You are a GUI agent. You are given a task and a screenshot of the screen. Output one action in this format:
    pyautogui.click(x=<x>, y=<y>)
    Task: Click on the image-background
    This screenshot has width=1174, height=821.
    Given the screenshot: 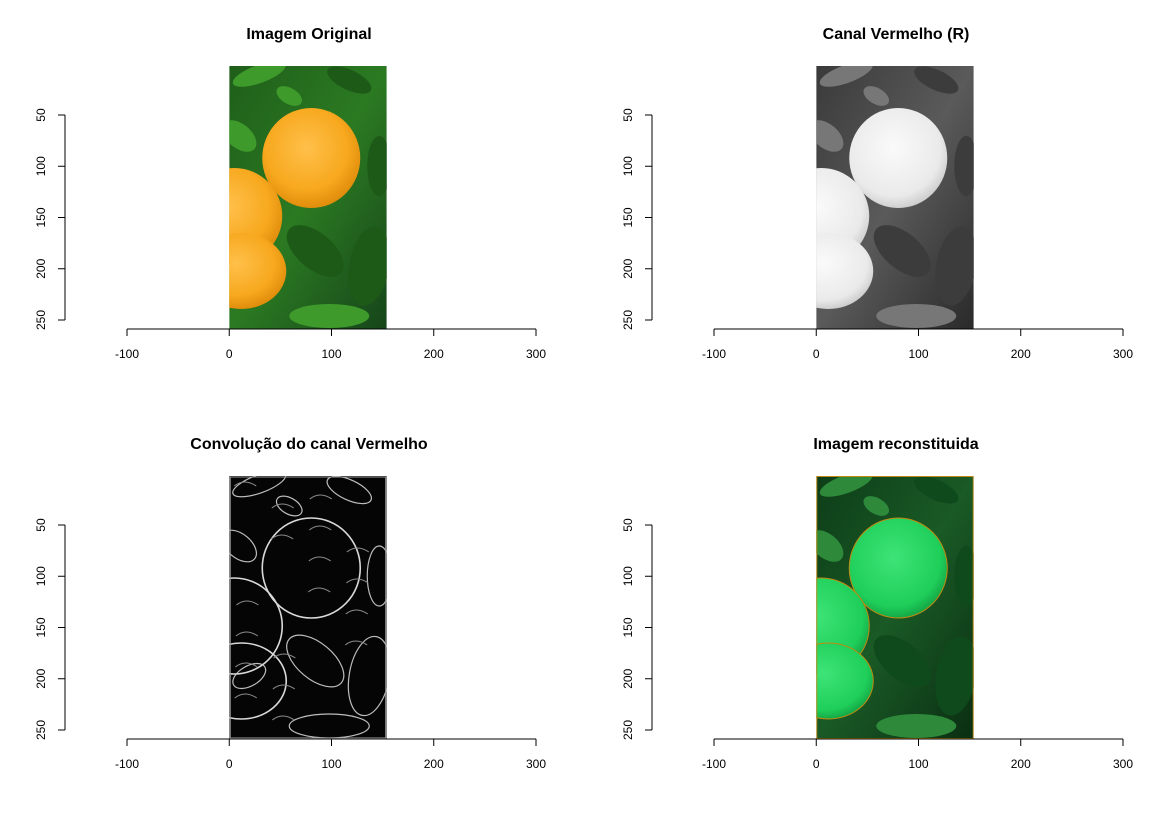 What is the action you would take?
    pyautogui.click(x=308, y=607)
    